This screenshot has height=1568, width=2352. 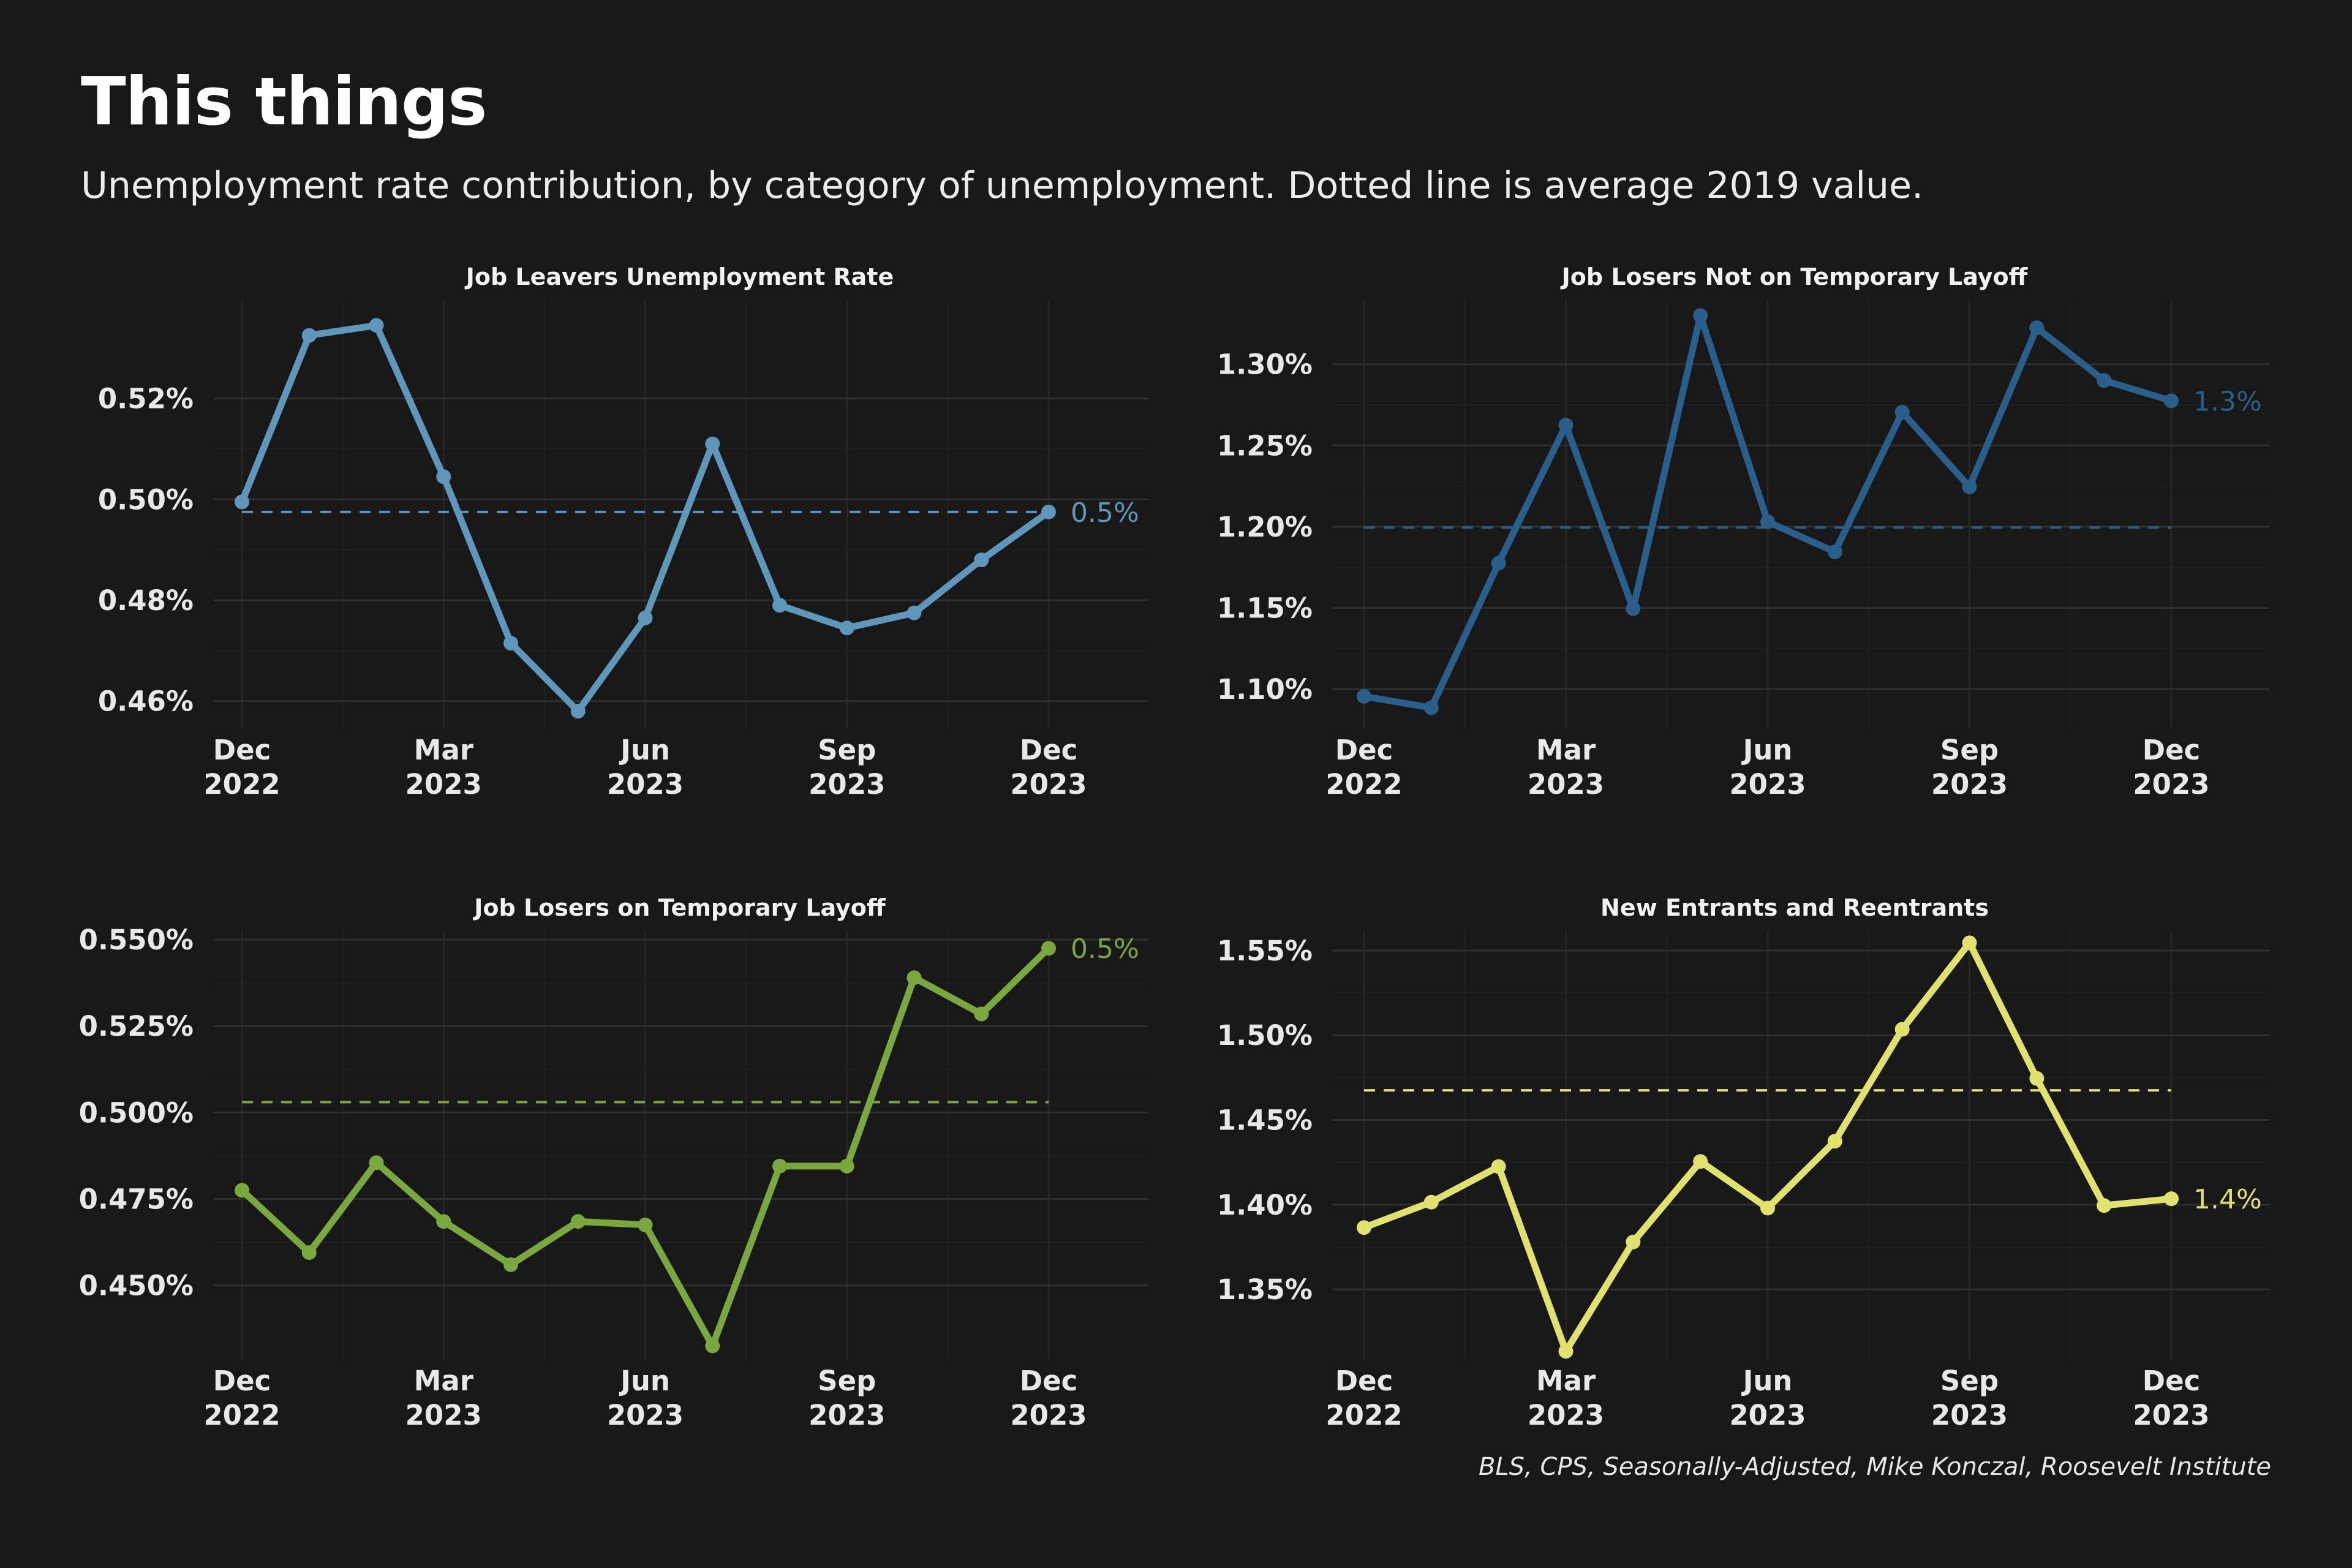 I want to click on panel-title: Job Losers Not on Temporary Layoff, so click(x=1795, y=277).